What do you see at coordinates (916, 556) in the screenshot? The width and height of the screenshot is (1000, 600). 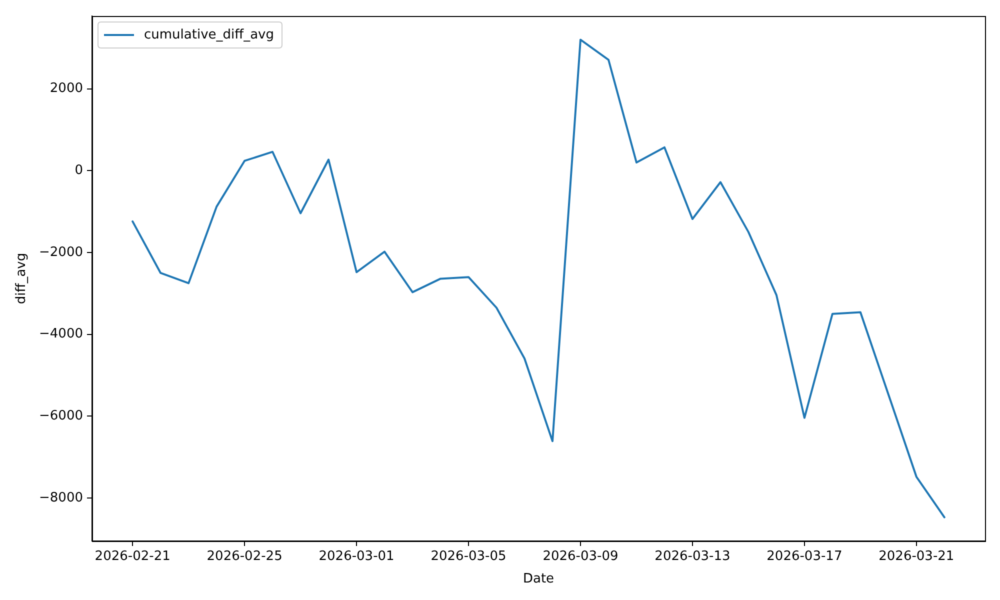 I see `x-tick-label: 2026-03-21` at bounding box center [916, 556].